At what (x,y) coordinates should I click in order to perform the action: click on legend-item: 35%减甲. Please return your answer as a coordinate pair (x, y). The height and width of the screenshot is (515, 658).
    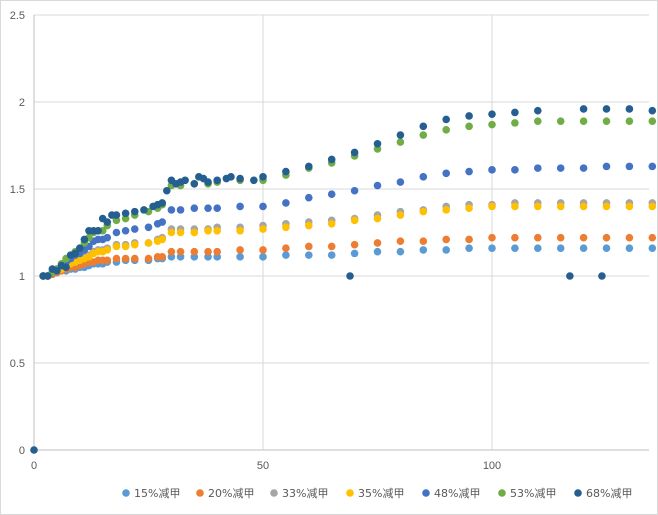
    Looking at the image, I should click on (375, 493).